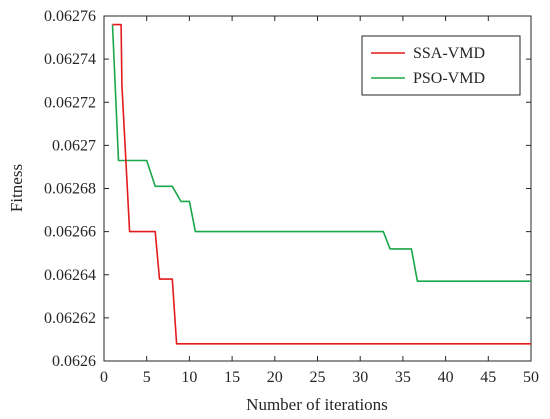 The width and height of the screenshot is (550, 419). I want to click on y-tick-label: 0.0627, so click(74, 145).